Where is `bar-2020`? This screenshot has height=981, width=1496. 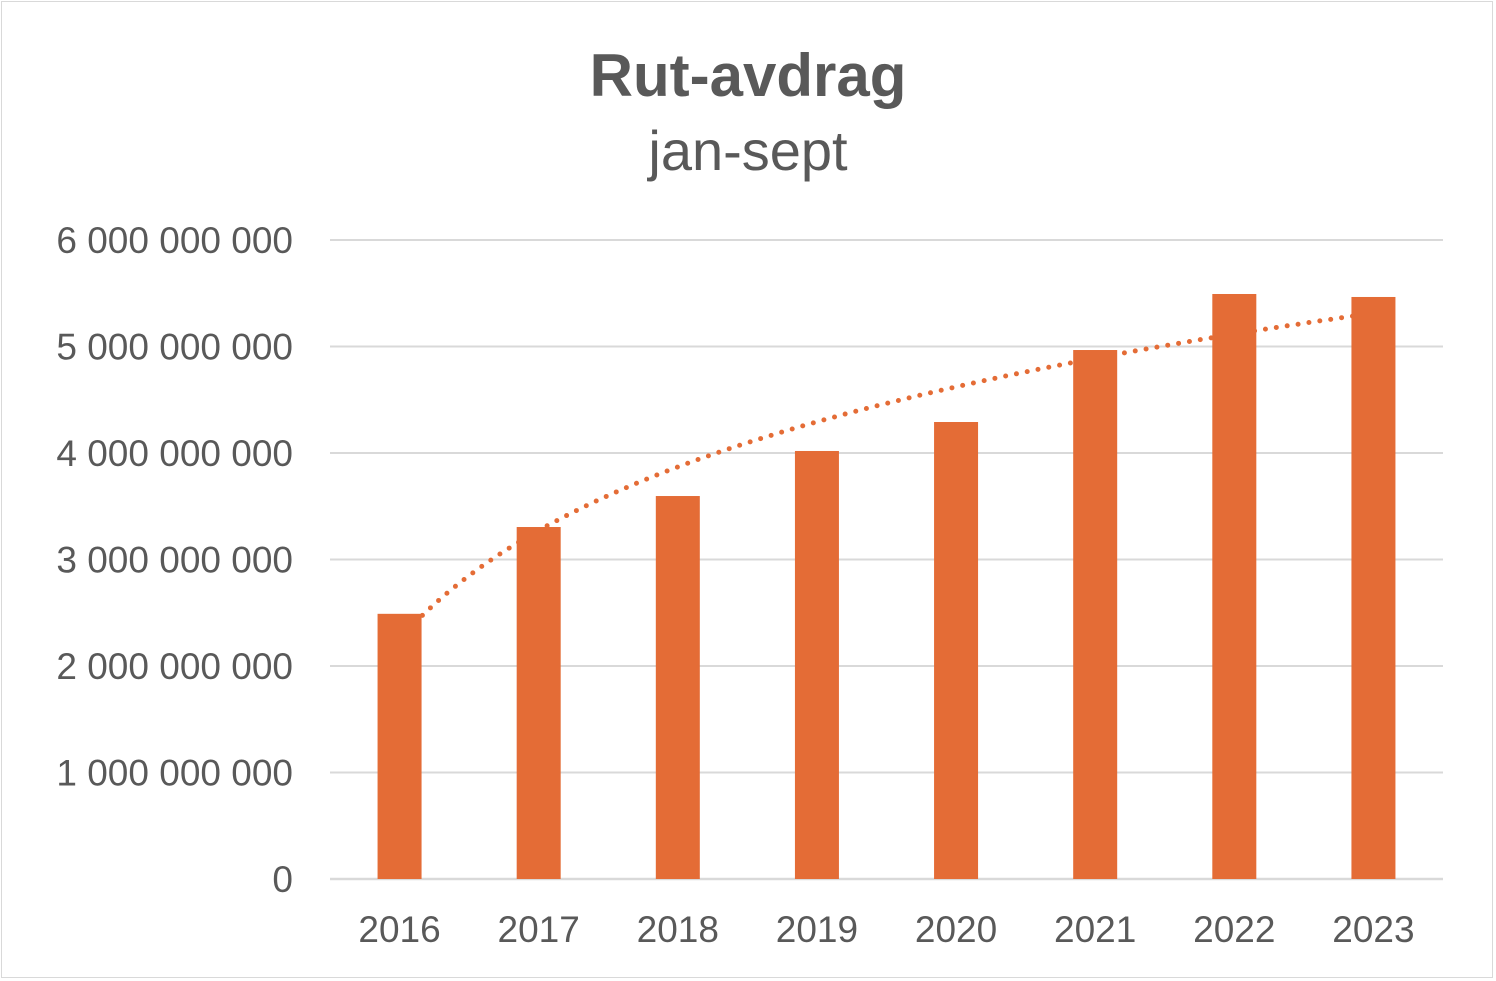
bar-2020 is located at coordinates (956, 650).